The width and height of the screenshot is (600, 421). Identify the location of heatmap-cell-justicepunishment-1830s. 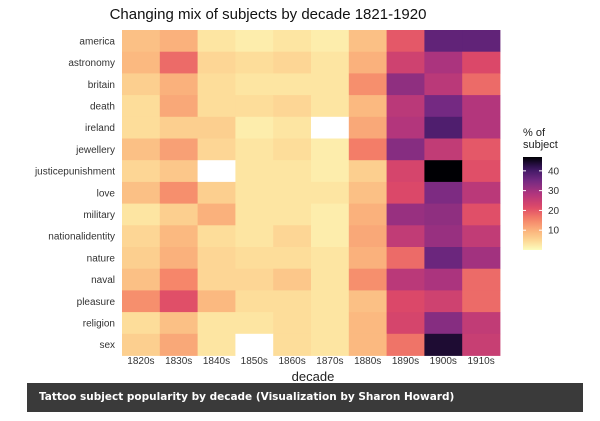
(178, 171).